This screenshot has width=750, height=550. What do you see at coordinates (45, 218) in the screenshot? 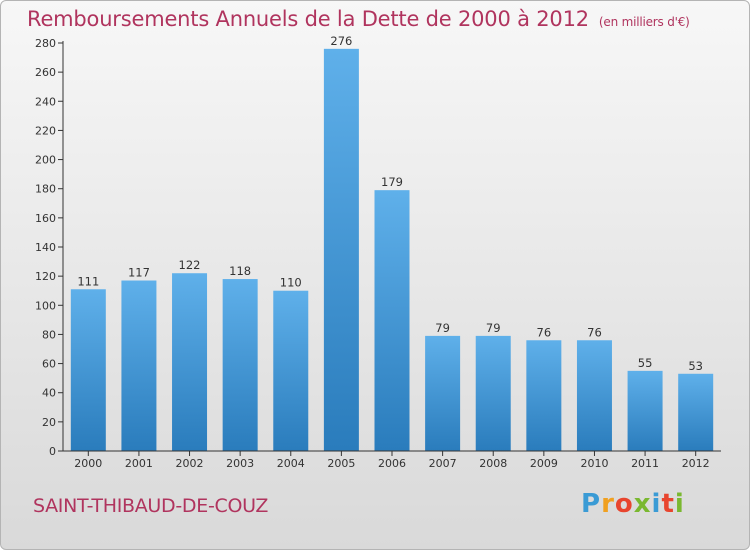
I see `y-tick-label: 160` at bounding box center [45, 218].